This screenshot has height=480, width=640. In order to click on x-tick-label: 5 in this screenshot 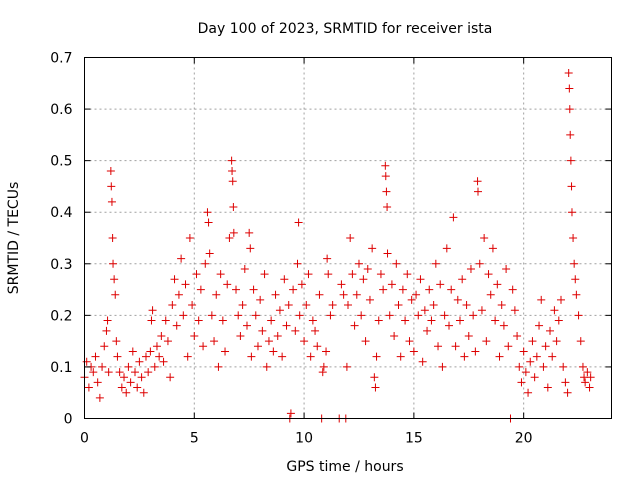, I will do `click(194, 439)`.